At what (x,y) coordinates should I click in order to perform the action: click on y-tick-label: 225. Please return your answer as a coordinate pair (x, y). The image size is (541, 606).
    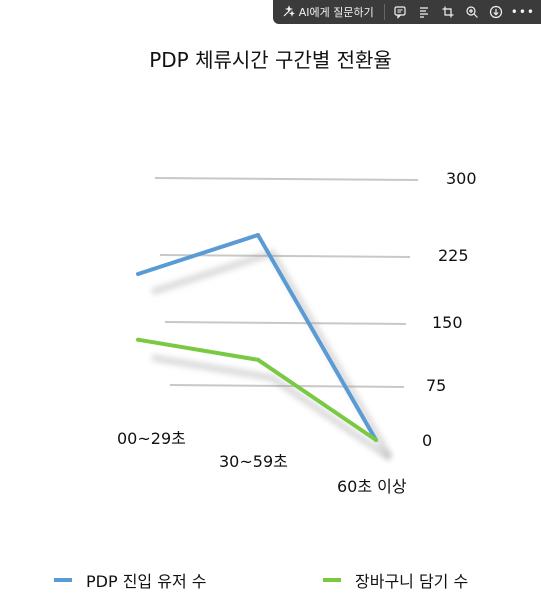
    Looking at the image, I should click on (453, 255).